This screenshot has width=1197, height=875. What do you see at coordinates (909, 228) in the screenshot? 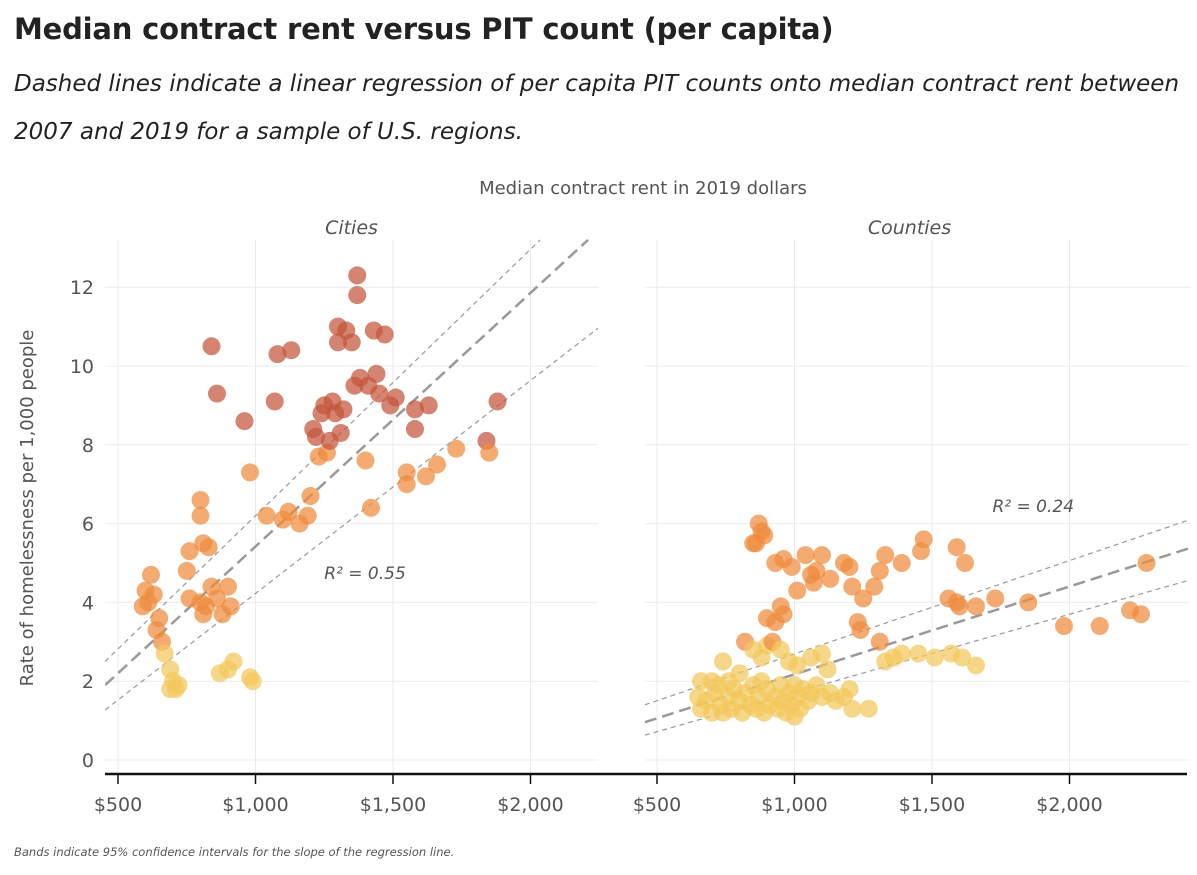
I see `panel-title-counties: Counties` at bounding box center [909, 228].